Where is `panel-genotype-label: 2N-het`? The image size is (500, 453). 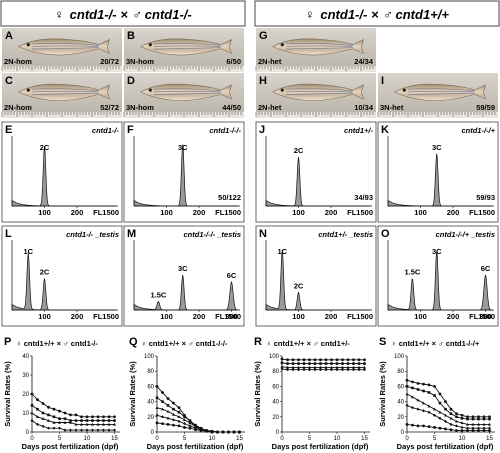 panel-genotype-label: 2N-het is located at coordinates (270, 61).